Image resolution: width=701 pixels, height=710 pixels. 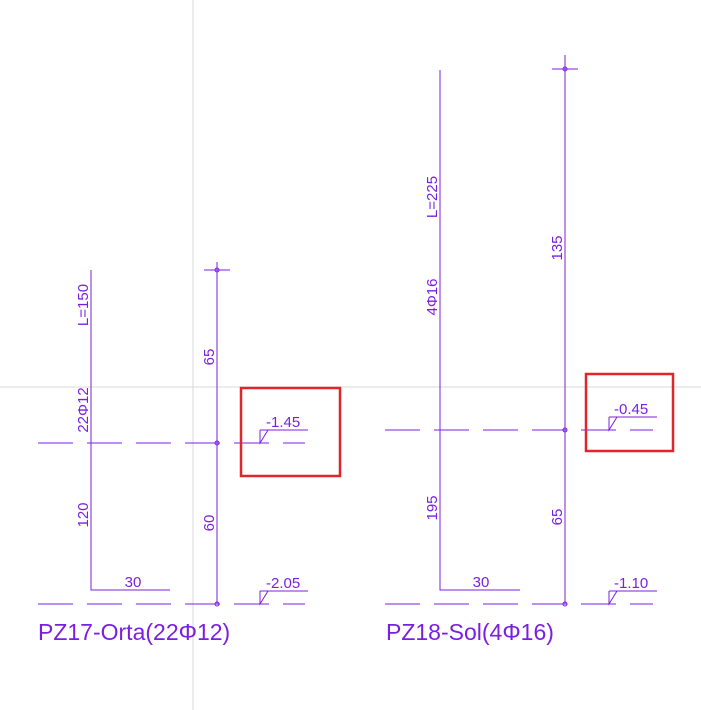 I want to click on upper-dim: 135, so click(x=557, y=247).